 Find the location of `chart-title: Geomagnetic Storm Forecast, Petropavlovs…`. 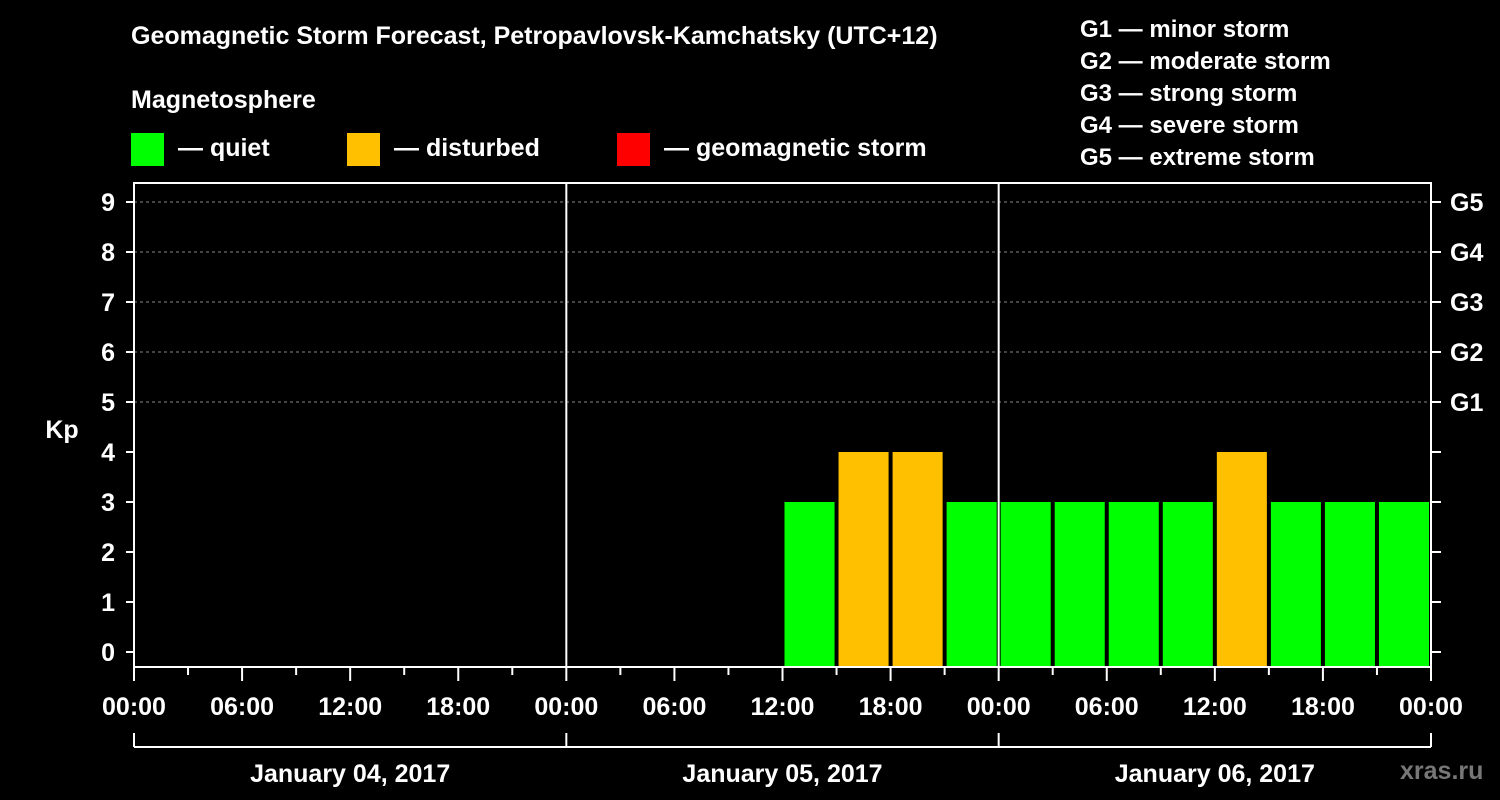

chart-title: Geomagnetic Storm Forecast, Petropavlovs… is located at coordinates (534, 36).